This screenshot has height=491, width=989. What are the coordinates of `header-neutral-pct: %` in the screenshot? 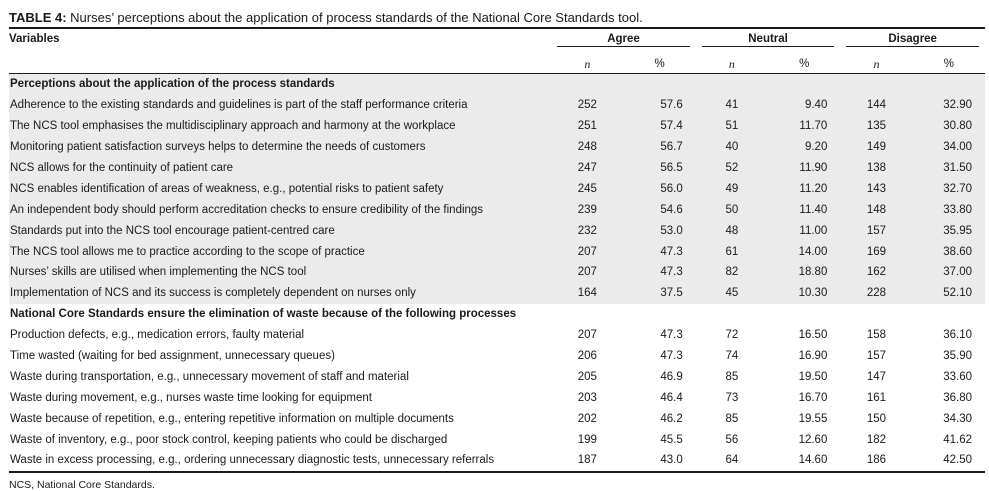 It's located at (804, 64).